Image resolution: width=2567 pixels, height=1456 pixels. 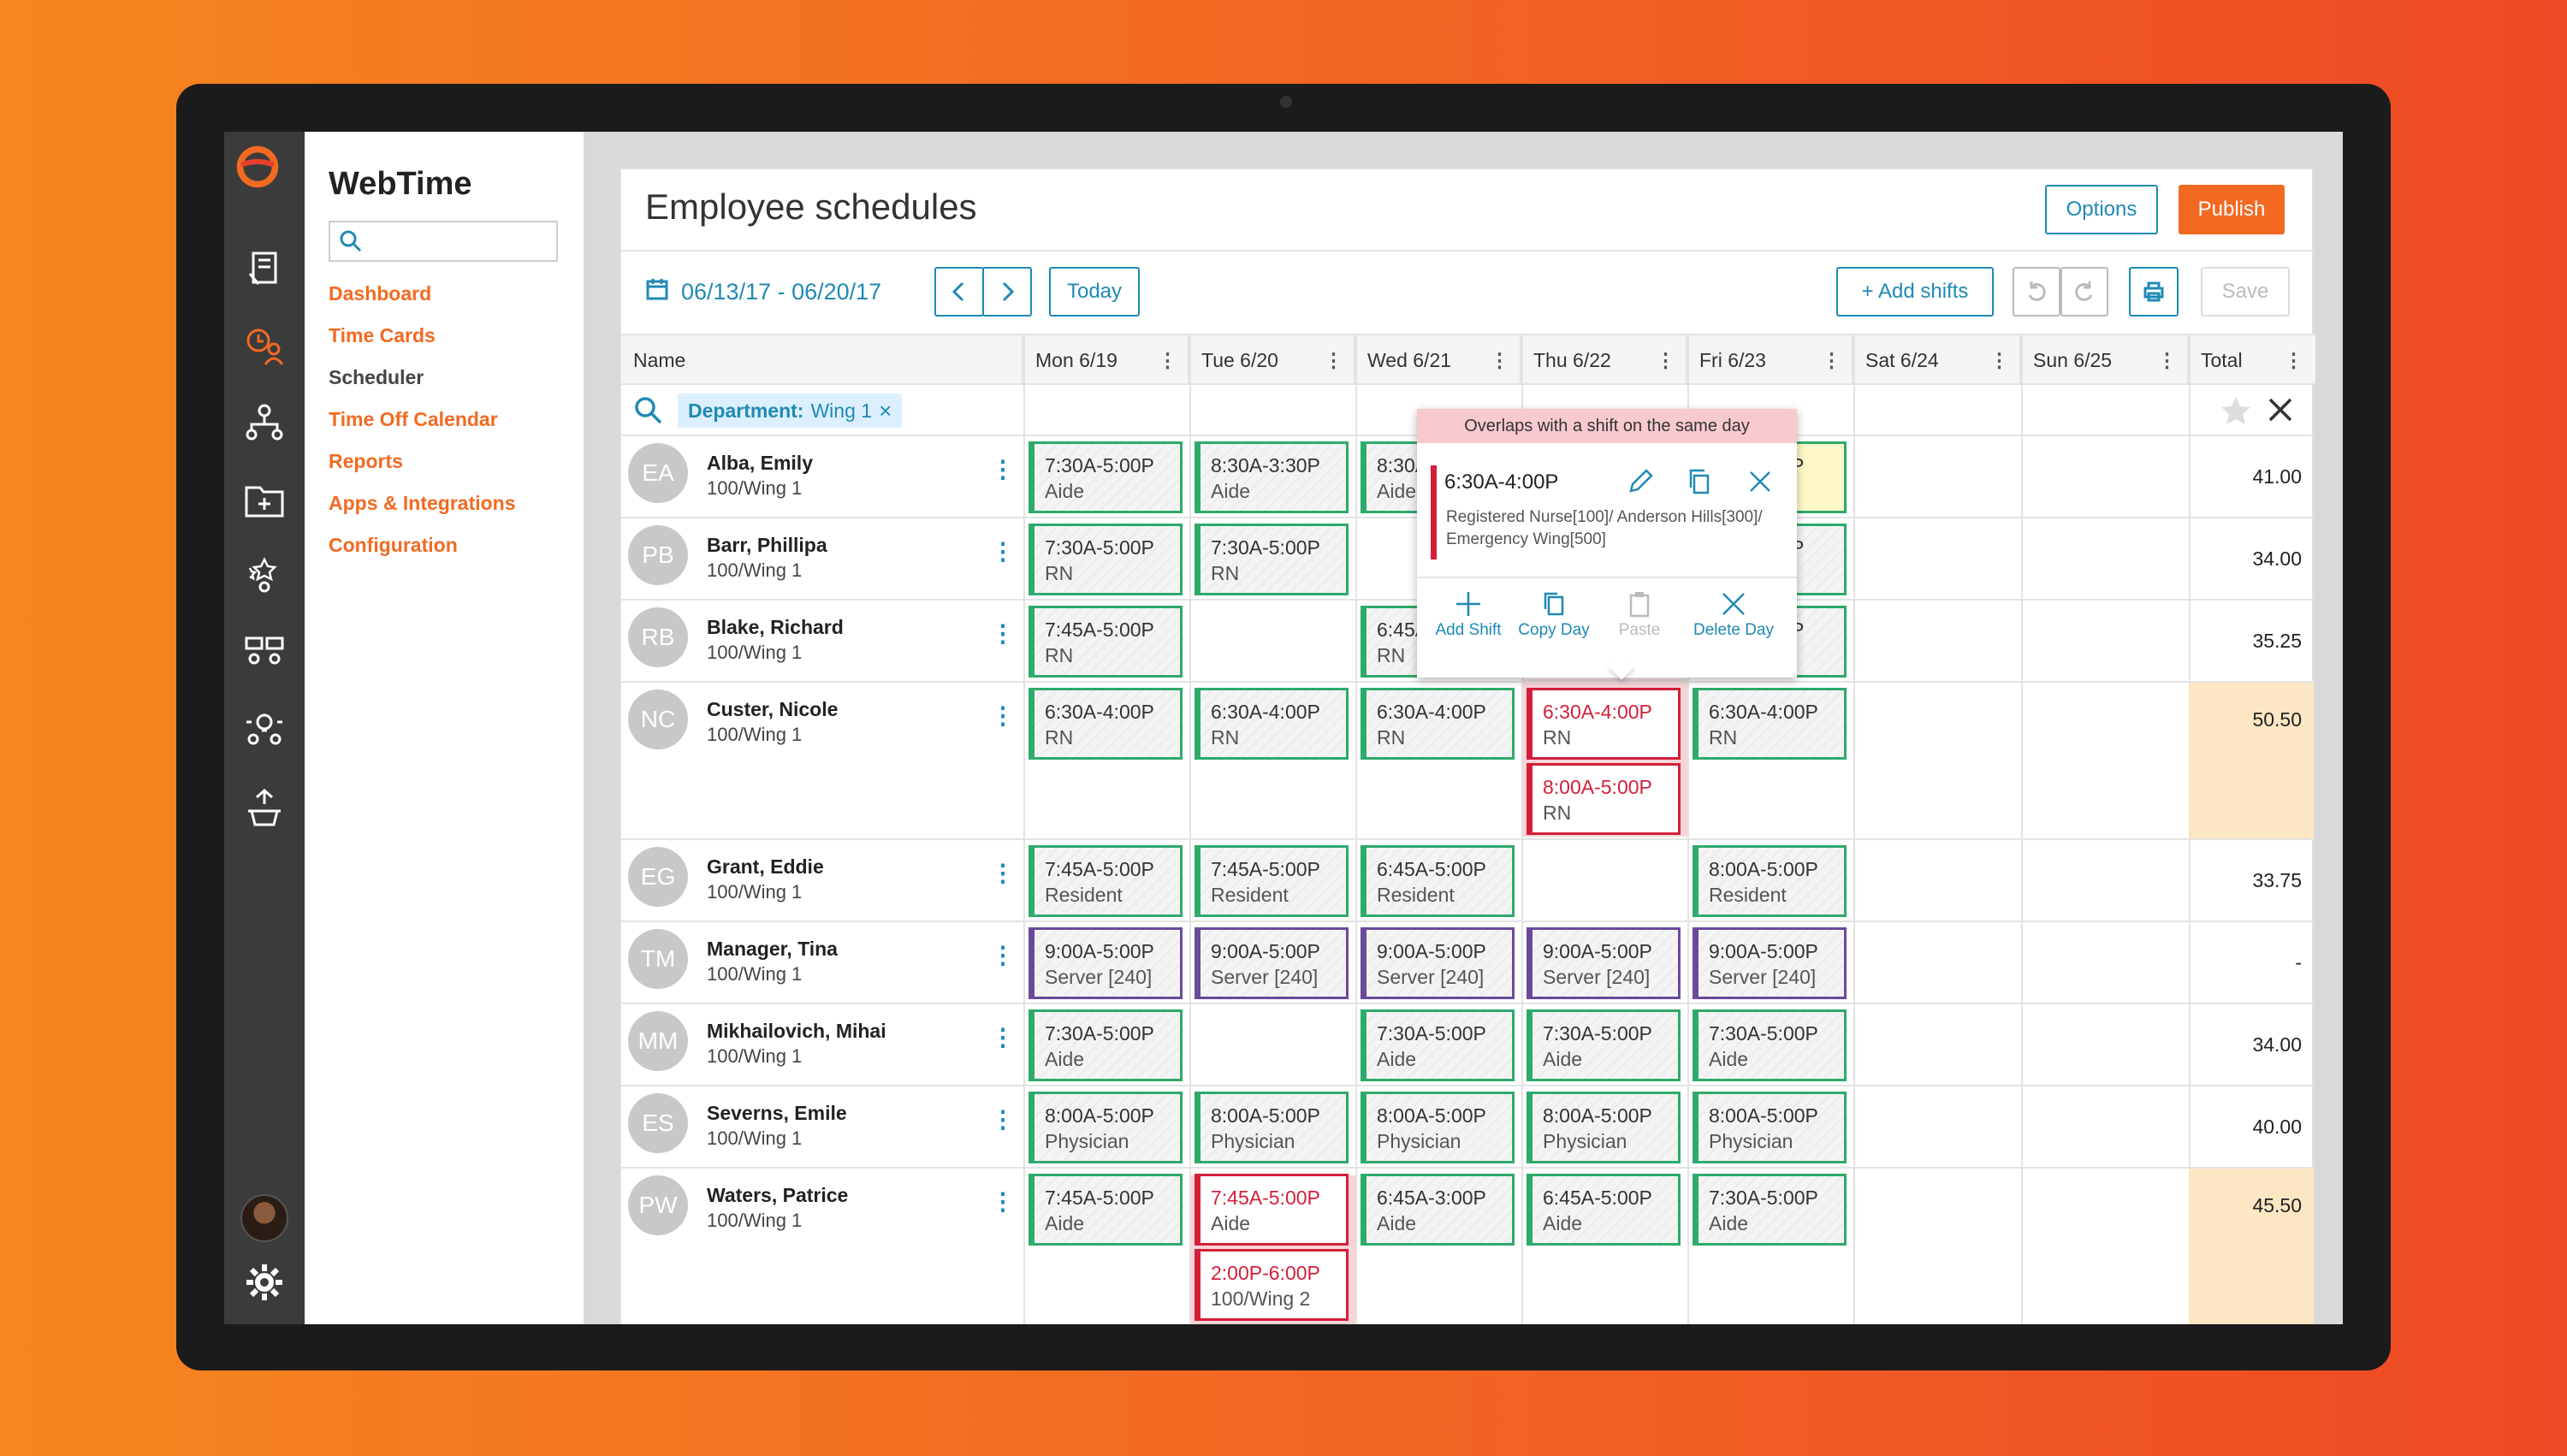 I want to click on app-logo-icon, so click(x=264, y=173).